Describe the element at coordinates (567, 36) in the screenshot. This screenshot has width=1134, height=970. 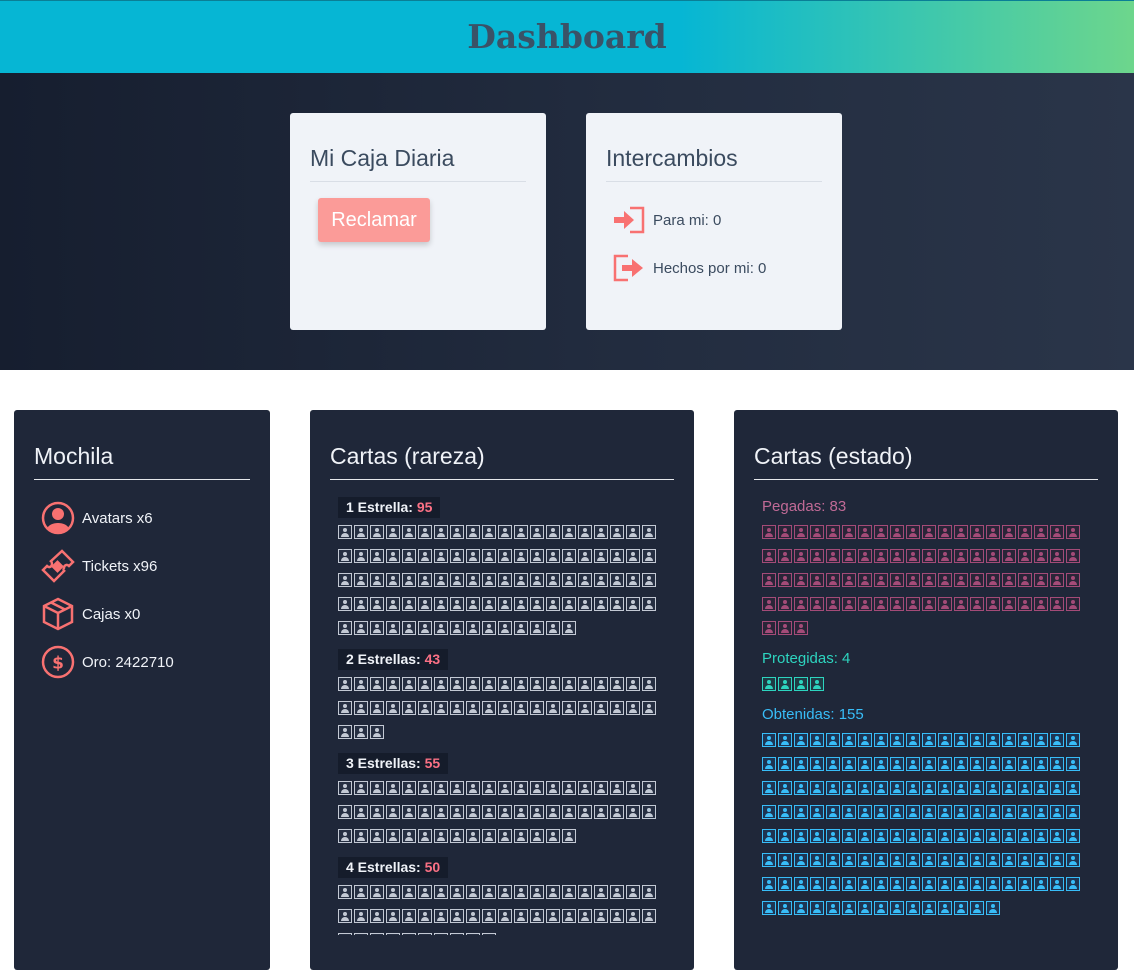
I see `page-title: Dashboard` at that location.